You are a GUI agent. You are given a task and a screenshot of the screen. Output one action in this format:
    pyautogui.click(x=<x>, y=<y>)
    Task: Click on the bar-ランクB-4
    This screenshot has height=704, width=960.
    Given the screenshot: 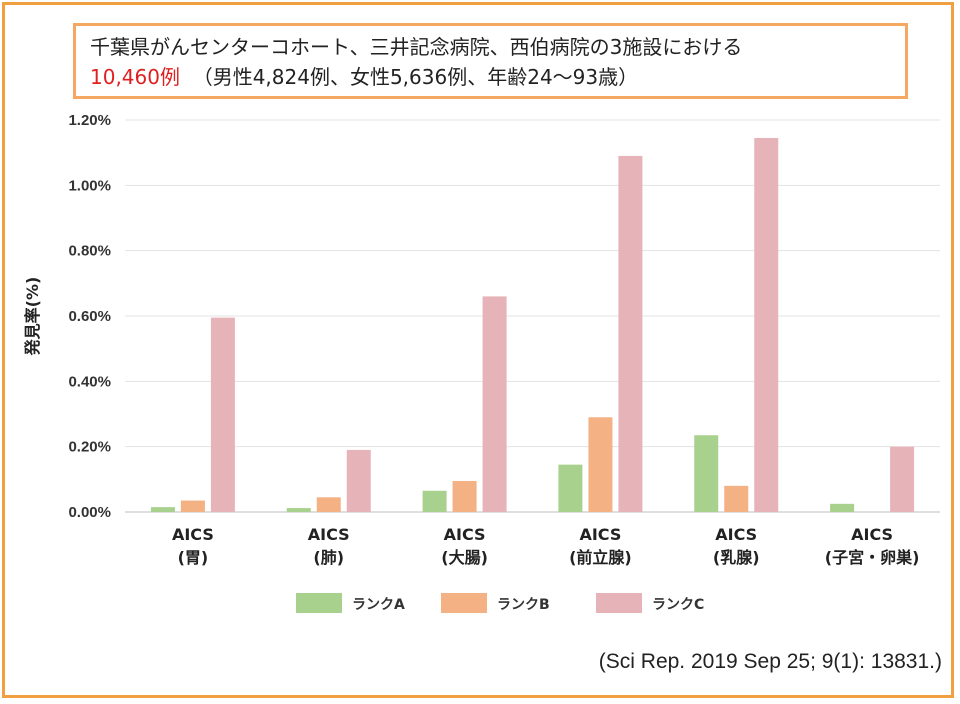 What is the action you would take?
    pyautogui.click(x=736, y=498)
    